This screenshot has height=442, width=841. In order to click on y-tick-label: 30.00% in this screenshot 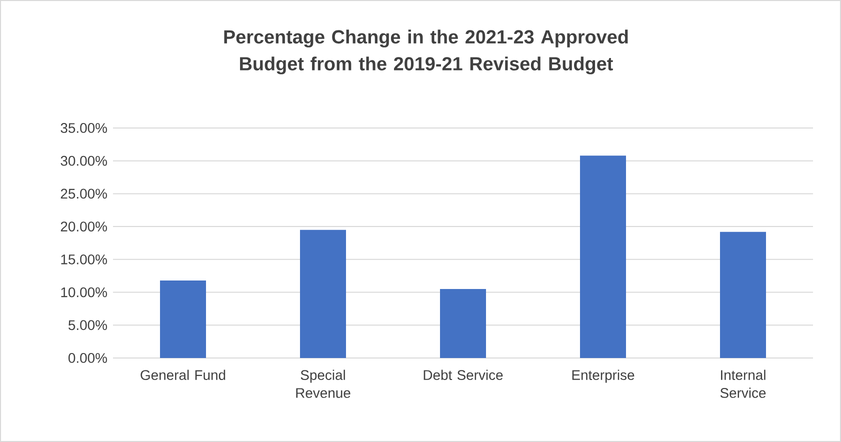, I will do `click(83, 161)`.